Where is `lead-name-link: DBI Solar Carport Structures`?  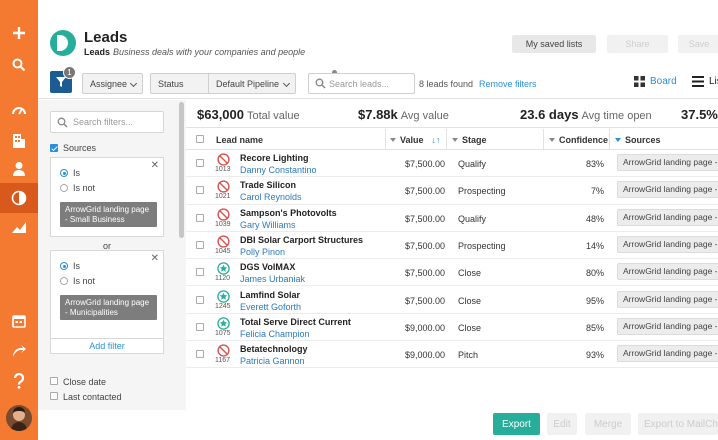 lead-name-link: DBI Solar Carport Structures is located at coordinates (302, 239).